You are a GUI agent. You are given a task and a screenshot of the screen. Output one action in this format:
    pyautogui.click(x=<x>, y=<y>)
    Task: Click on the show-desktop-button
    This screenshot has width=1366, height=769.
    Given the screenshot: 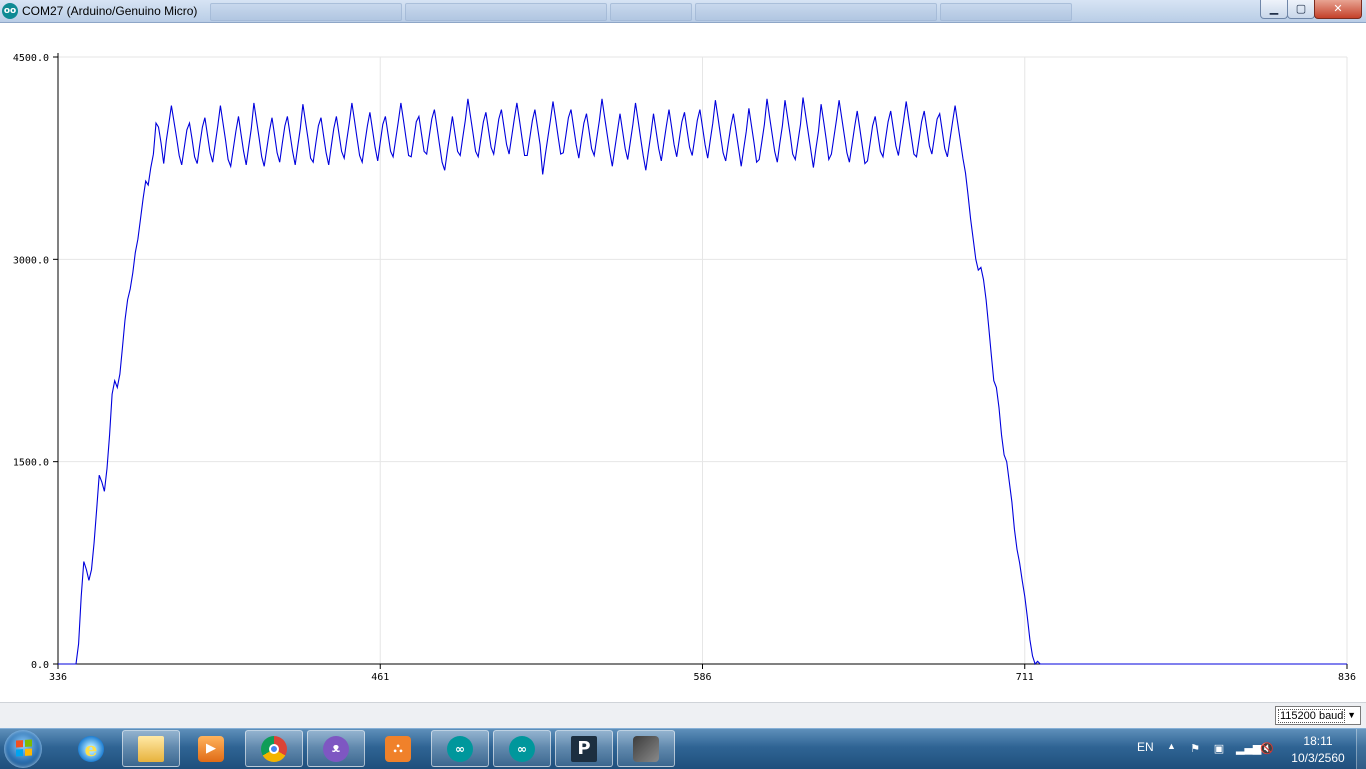 What is the action you would take?
    pyautogui.click(x=1361, y=749)
    